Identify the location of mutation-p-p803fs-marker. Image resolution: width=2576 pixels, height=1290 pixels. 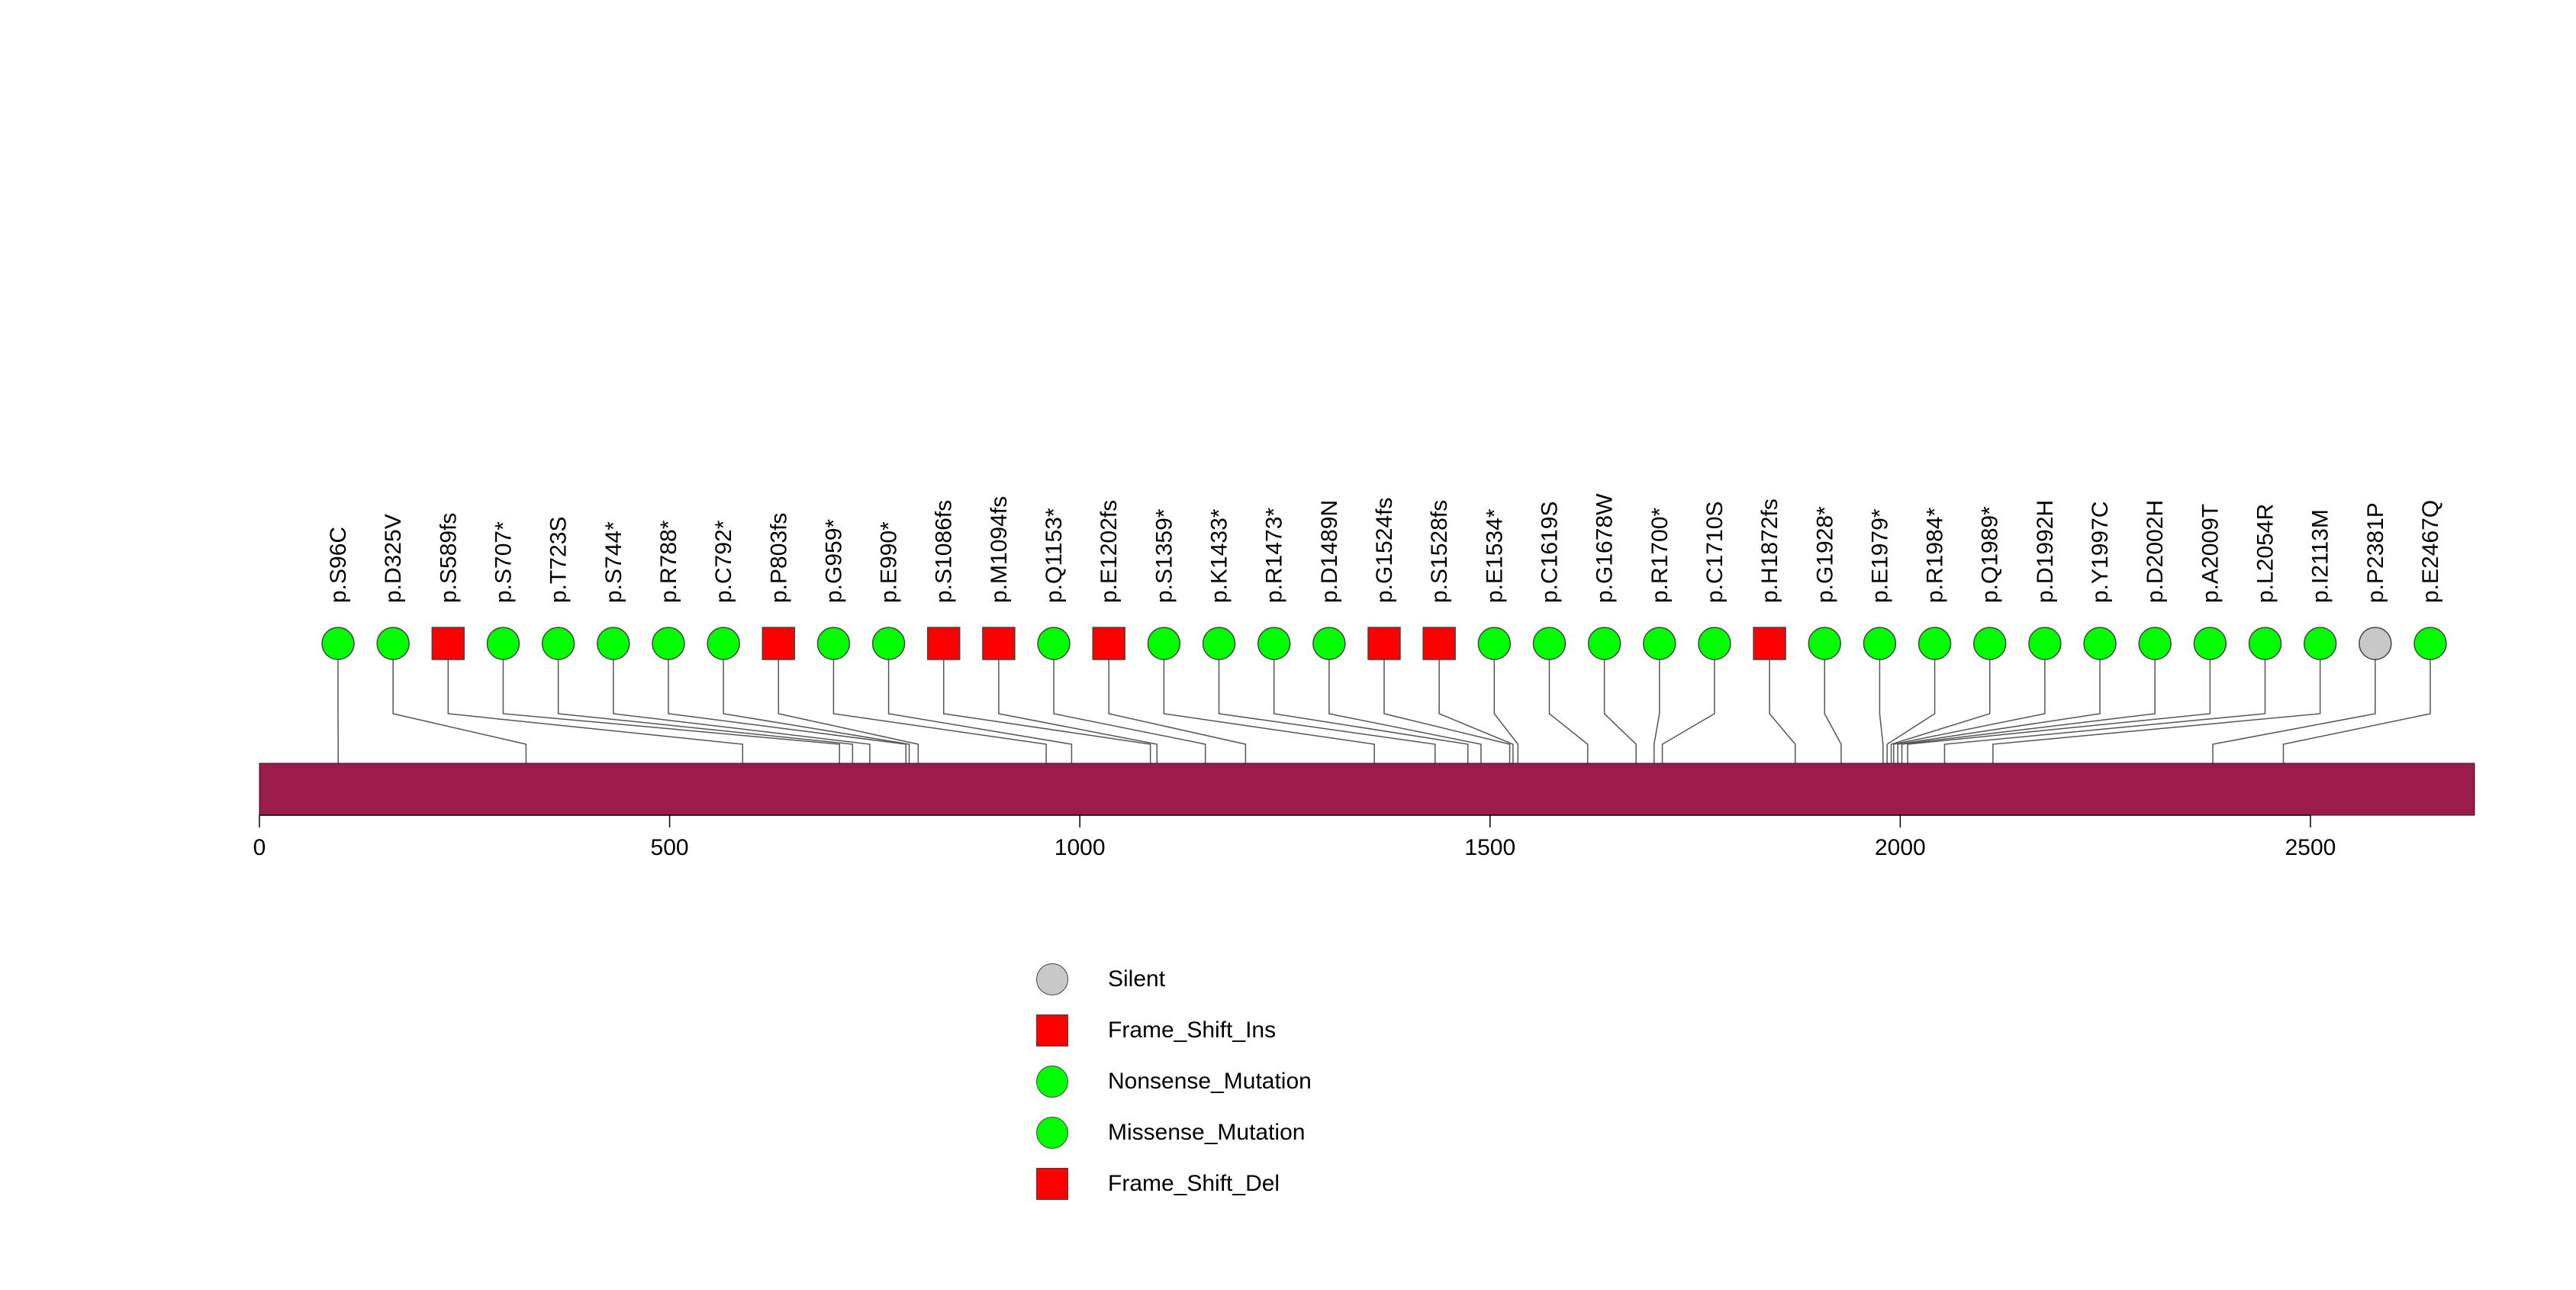
(779, 644).